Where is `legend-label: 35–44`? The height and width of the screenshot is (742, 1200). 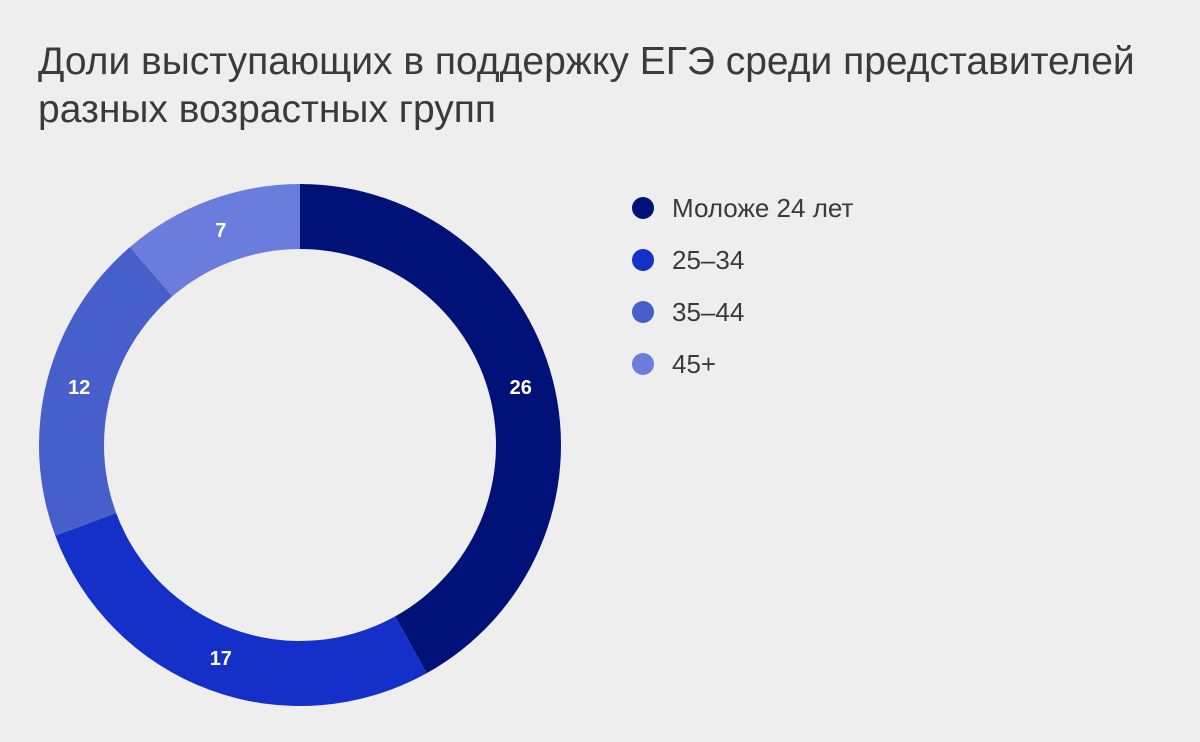 legend-label: 35–44 is located at coordinates (708, 311).